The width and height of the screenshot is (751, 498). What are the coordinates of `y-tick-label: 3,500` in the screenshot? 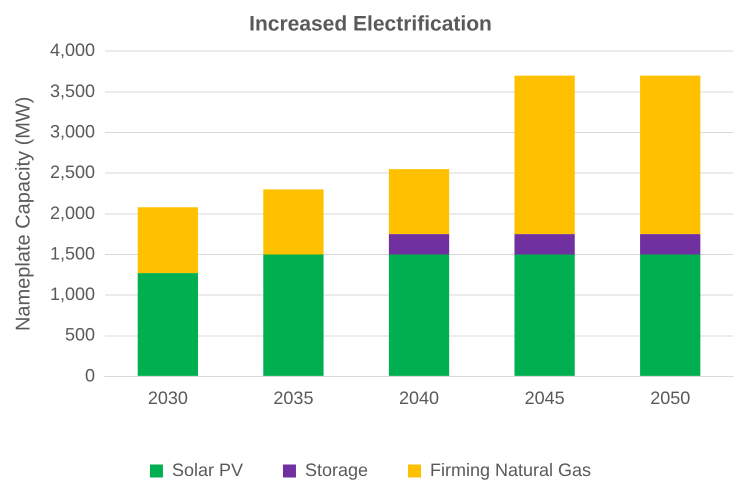 It's located at (73, 90).